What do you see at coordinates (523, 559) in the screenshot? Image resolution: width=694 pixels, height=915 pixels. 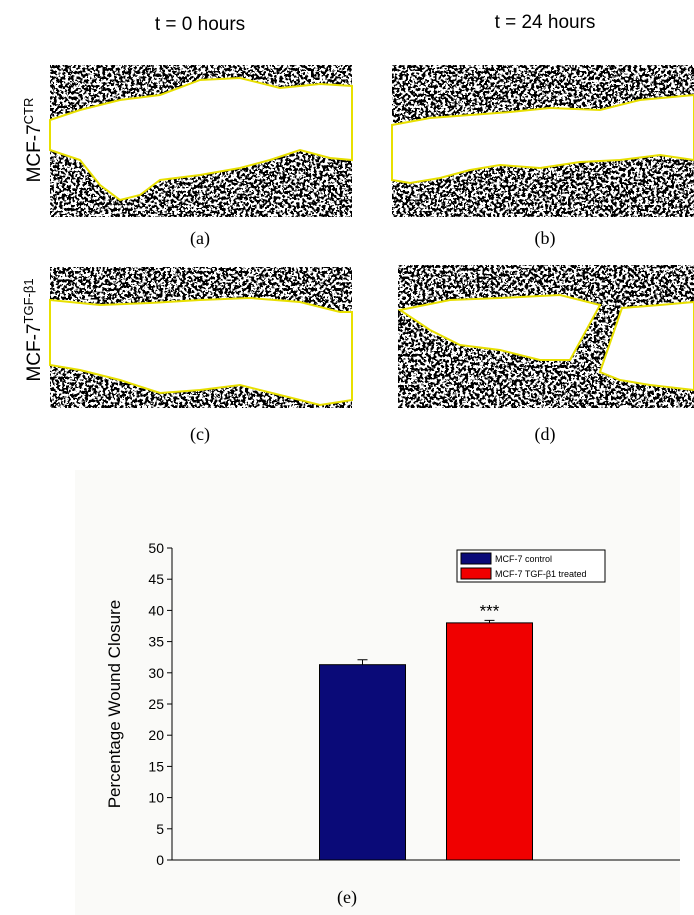 I see `legend-label: MCF-7 control` at bounding box center [523, 559].